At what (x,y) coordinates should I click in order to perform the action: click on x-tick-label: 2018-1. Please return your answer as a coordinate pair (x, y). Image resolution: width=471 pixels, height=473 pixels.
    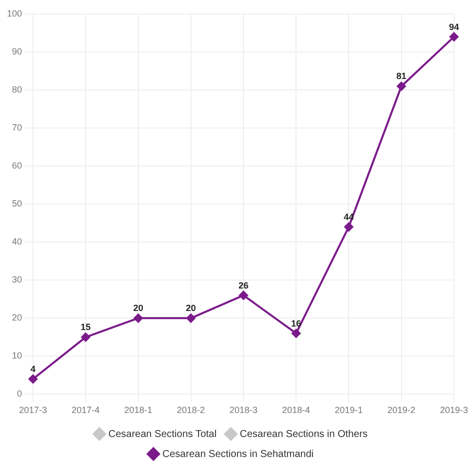
    Looking at the image, I should click on (138, 410).